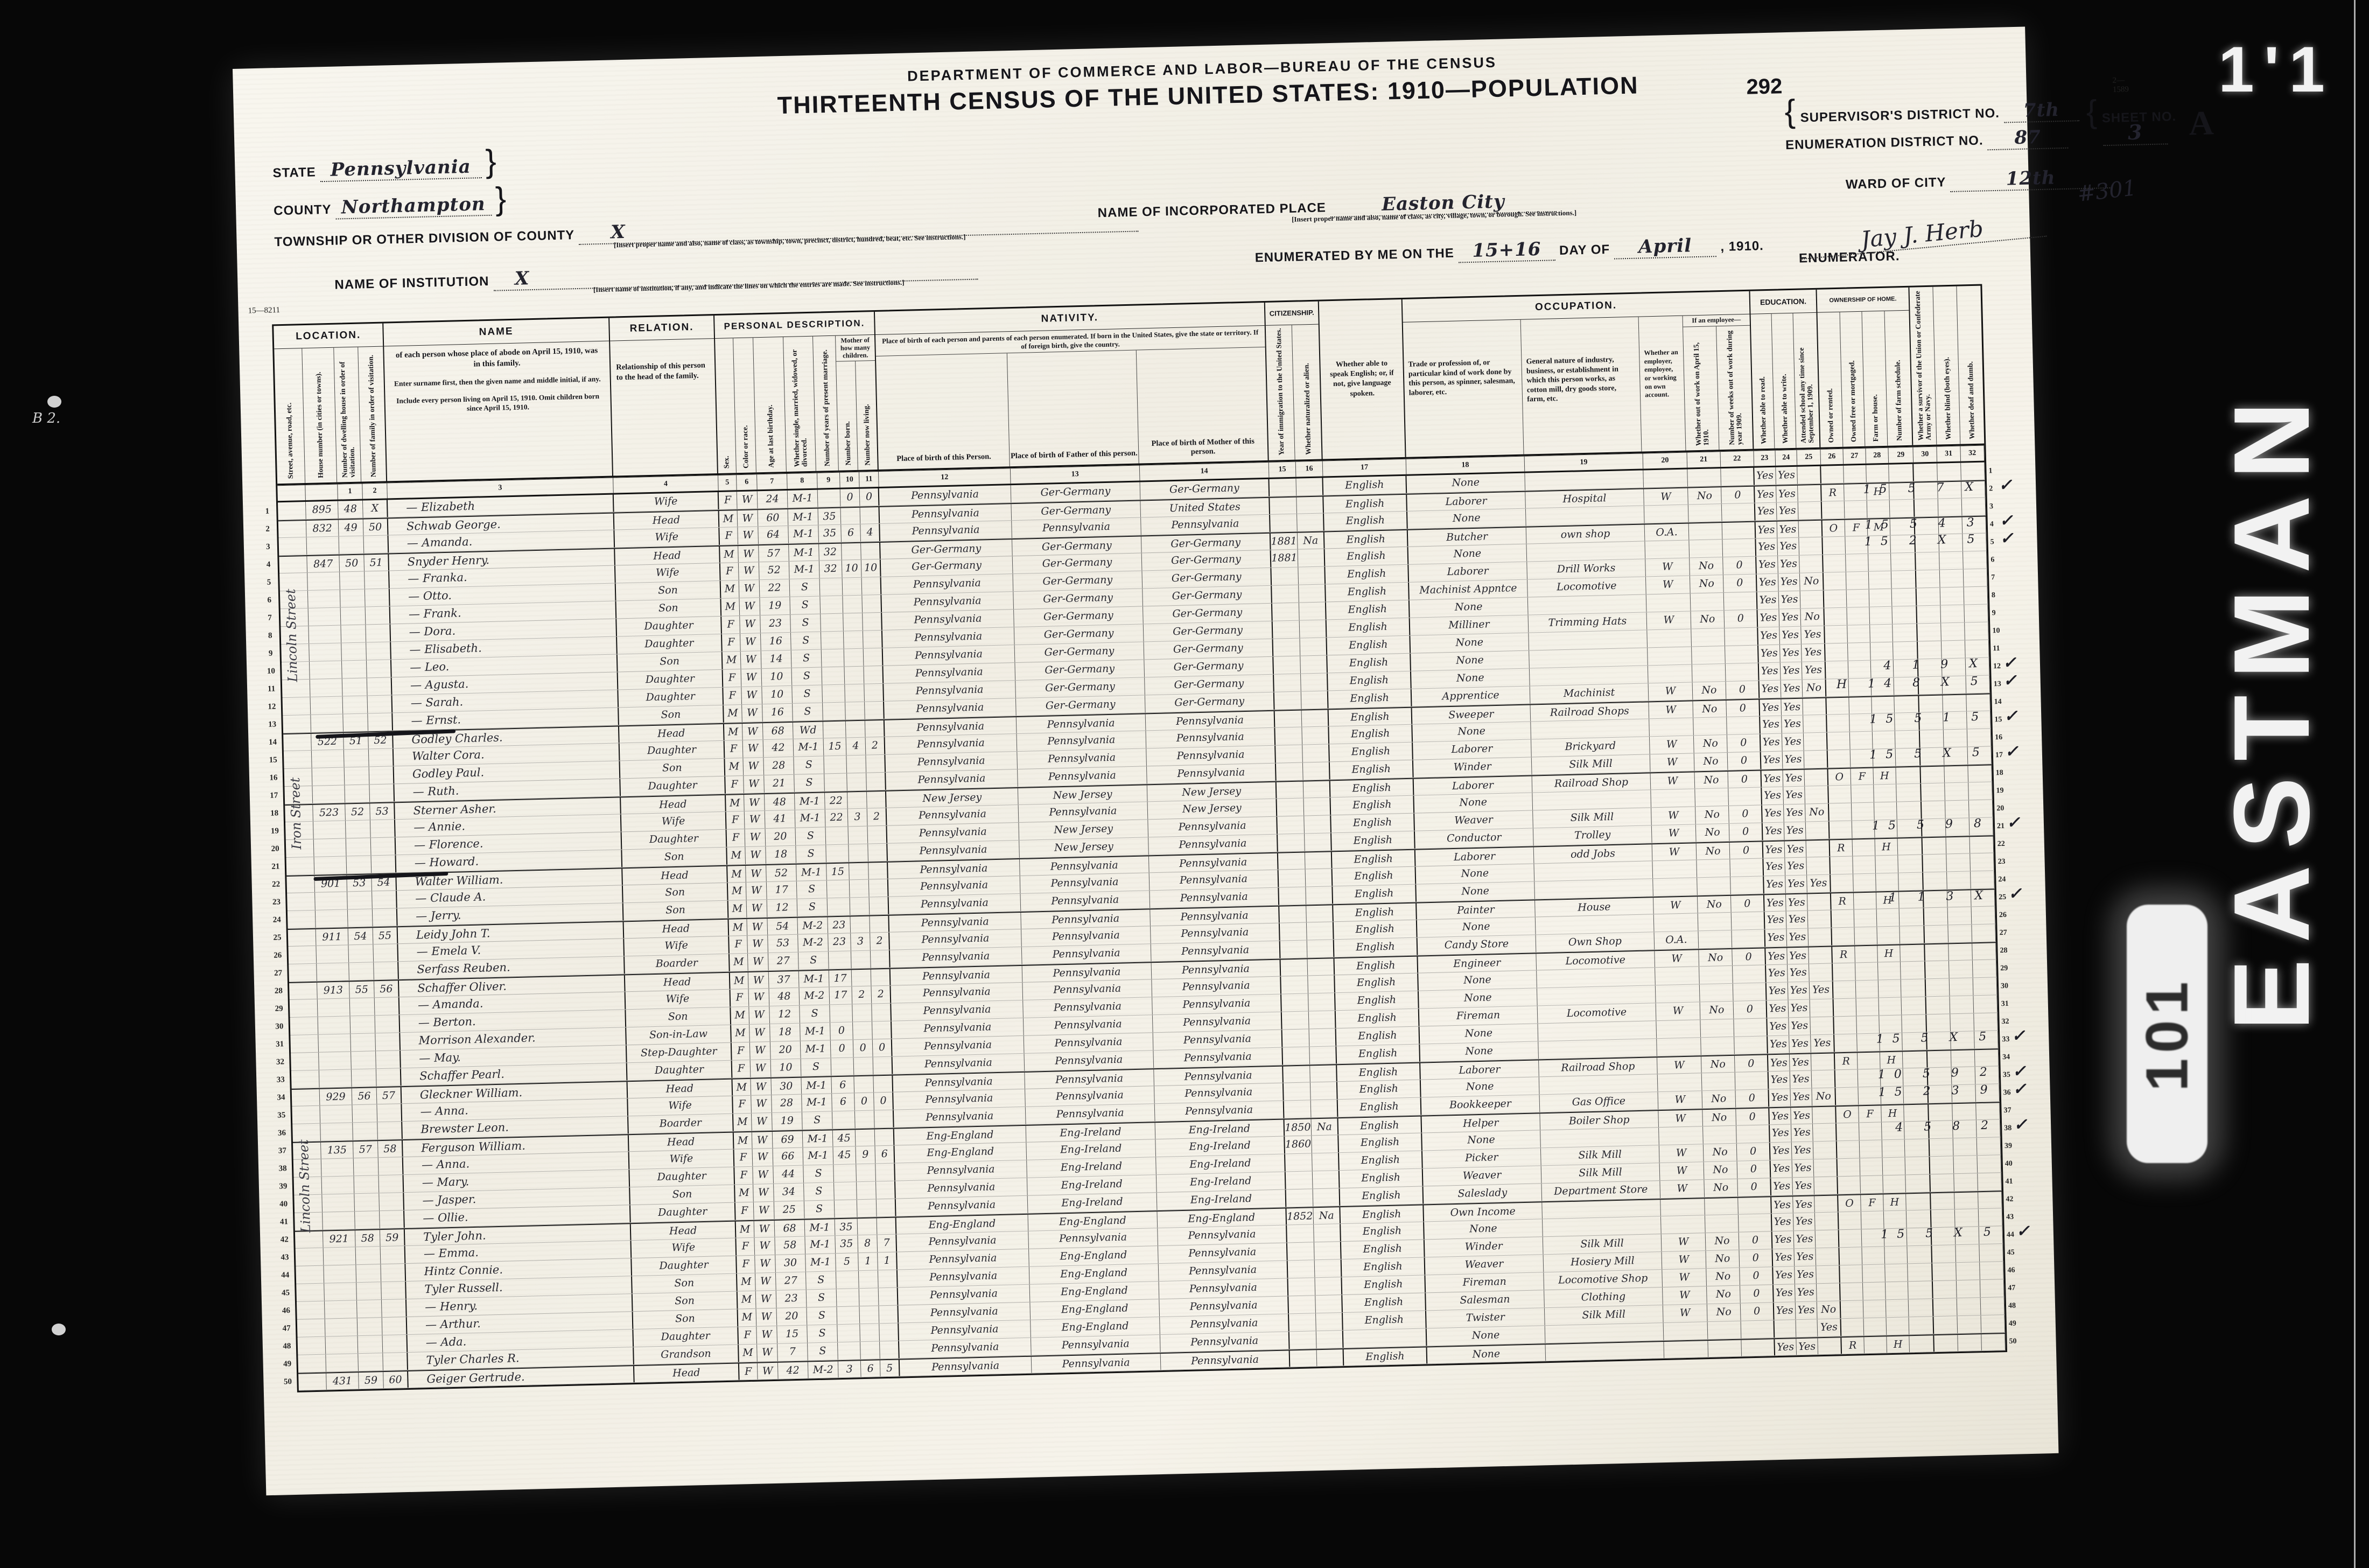 This screenshot has width=2369, height=1568. I want to click on cell-dw: 52, so click(358, 812).